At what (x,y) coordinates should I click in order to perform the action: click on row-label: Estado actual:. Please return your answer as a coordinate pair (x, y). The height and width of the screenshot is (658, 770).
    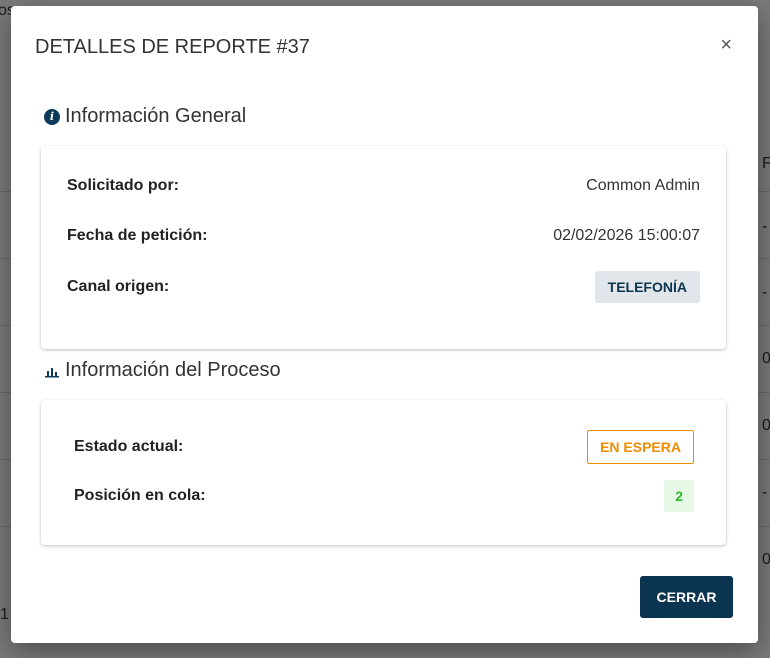
    Looking at the image, I should click on (129, 446).